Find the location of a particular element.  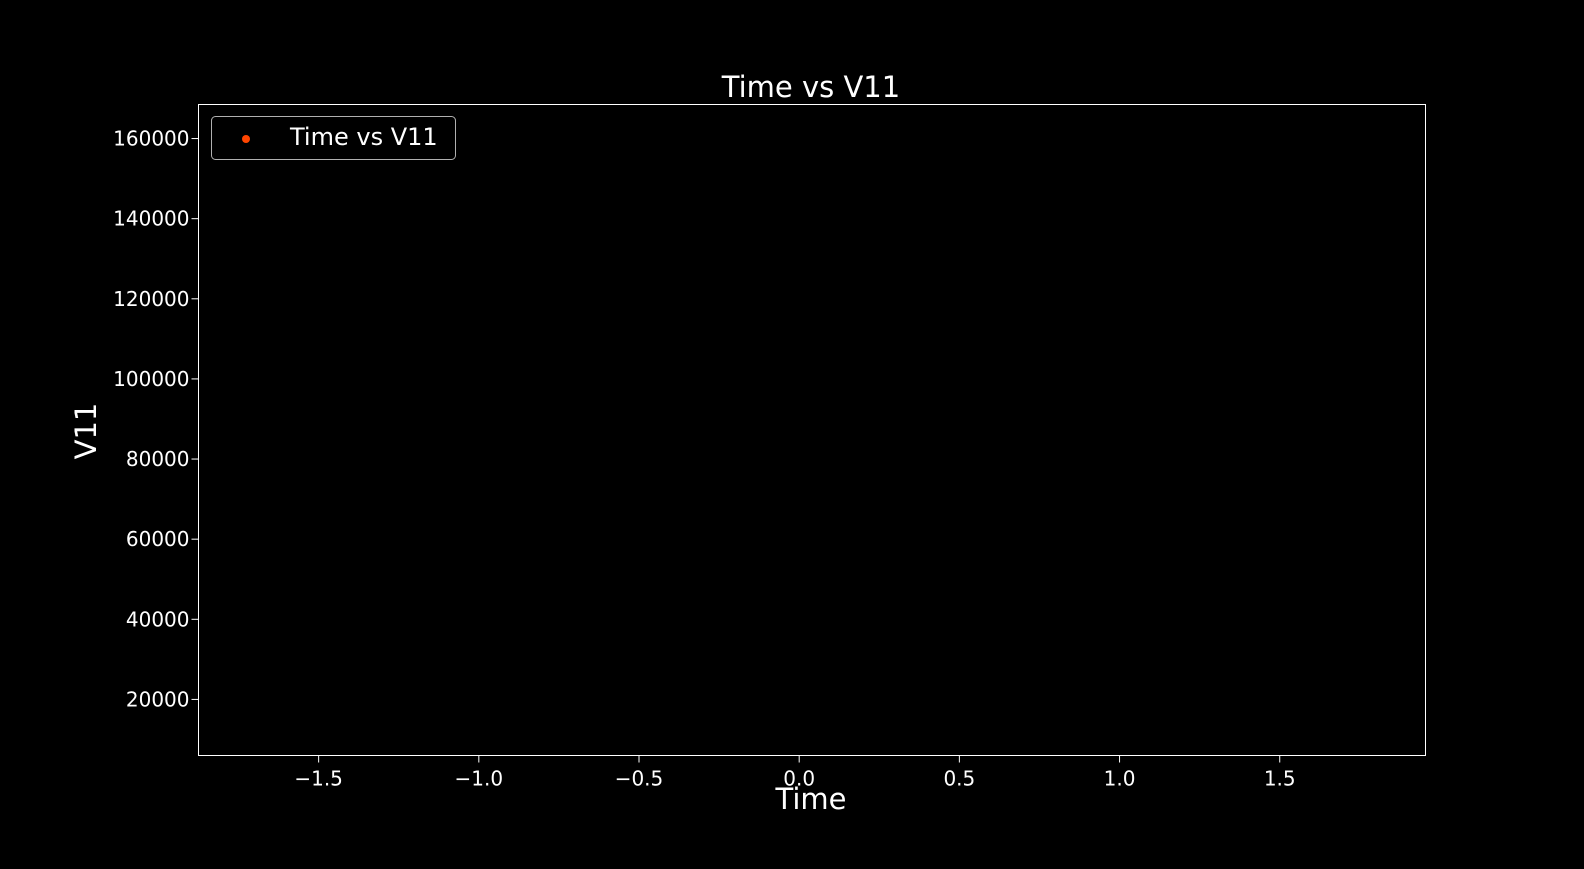

y-tick-label: 140000 is located at coordinates (151, 219).